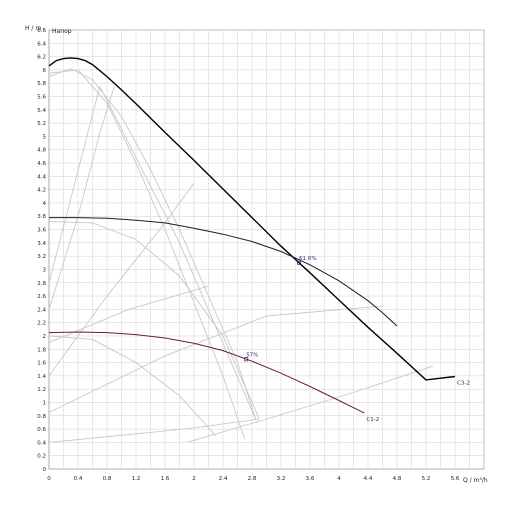 This screenshot has width=508, height=513. Describe the element at coordinates (41, 297) in the screenshot. I see `y-tick-label: 2.6` at that location.